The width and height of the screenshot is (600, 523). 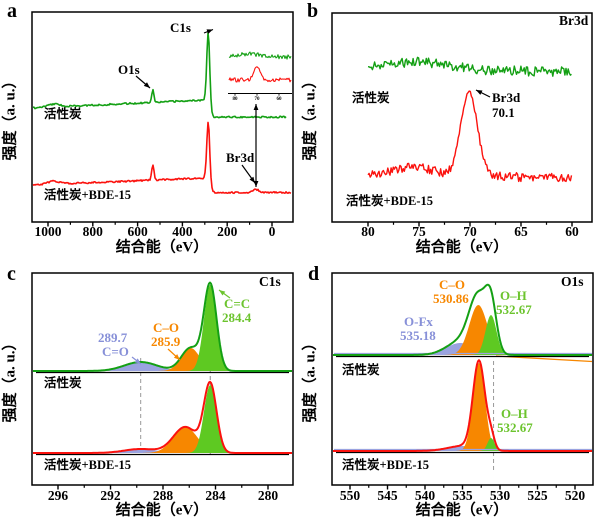 I want to click on svg-text: 530, so click(x=500, y=495).